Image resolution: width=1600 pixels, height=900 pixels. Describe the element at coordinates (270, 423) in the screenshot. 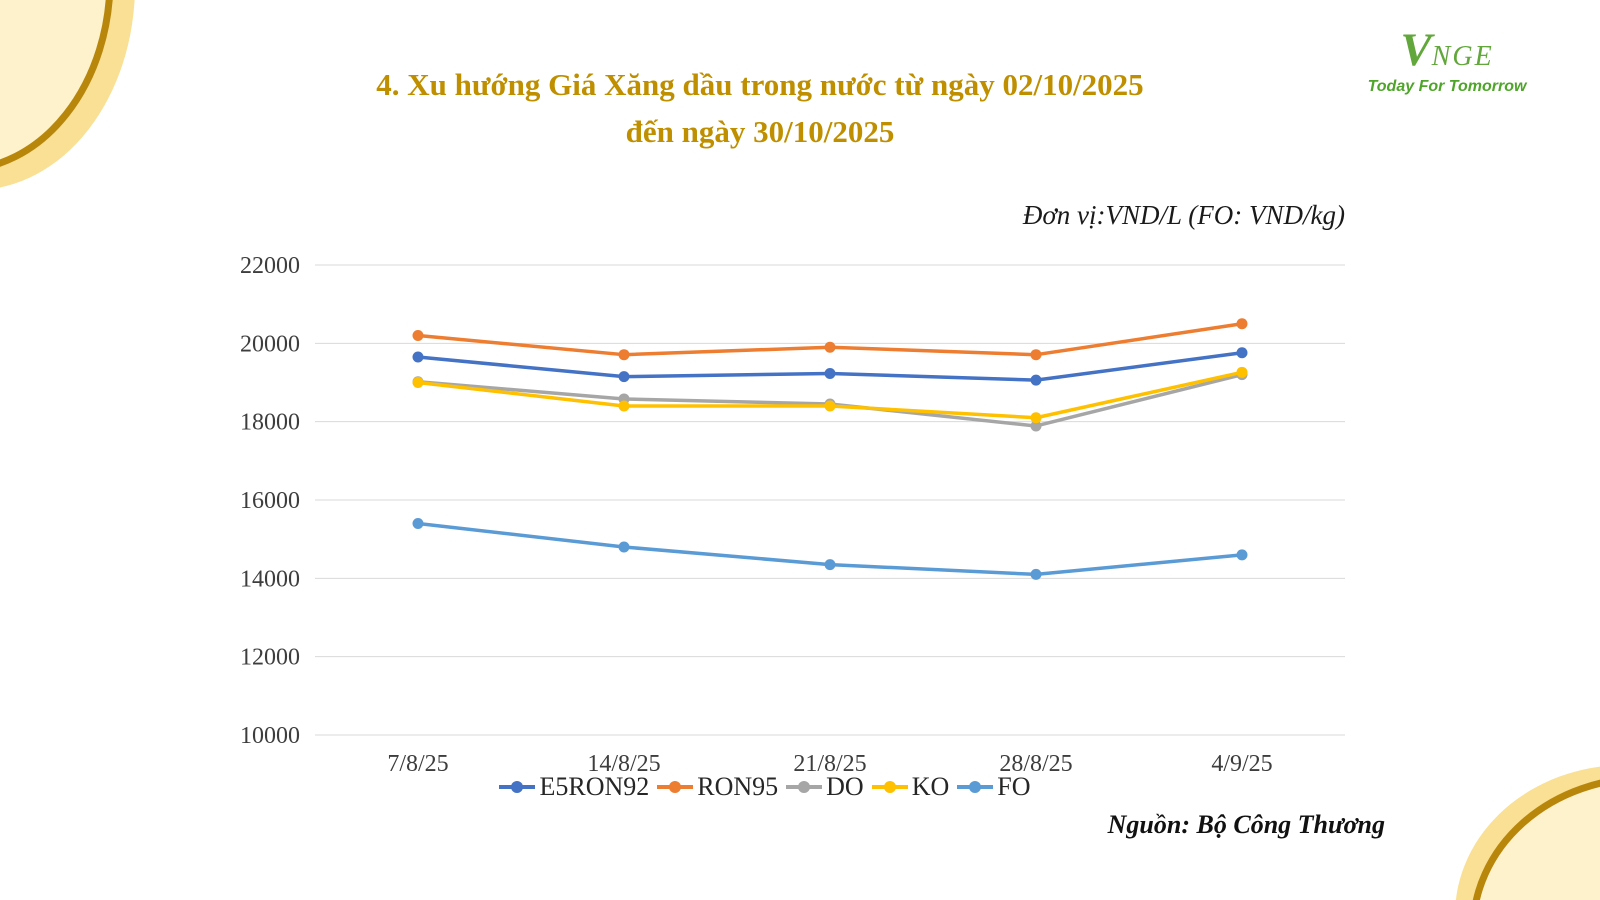

I see `y-axis-tick-label: 18000` at that location.